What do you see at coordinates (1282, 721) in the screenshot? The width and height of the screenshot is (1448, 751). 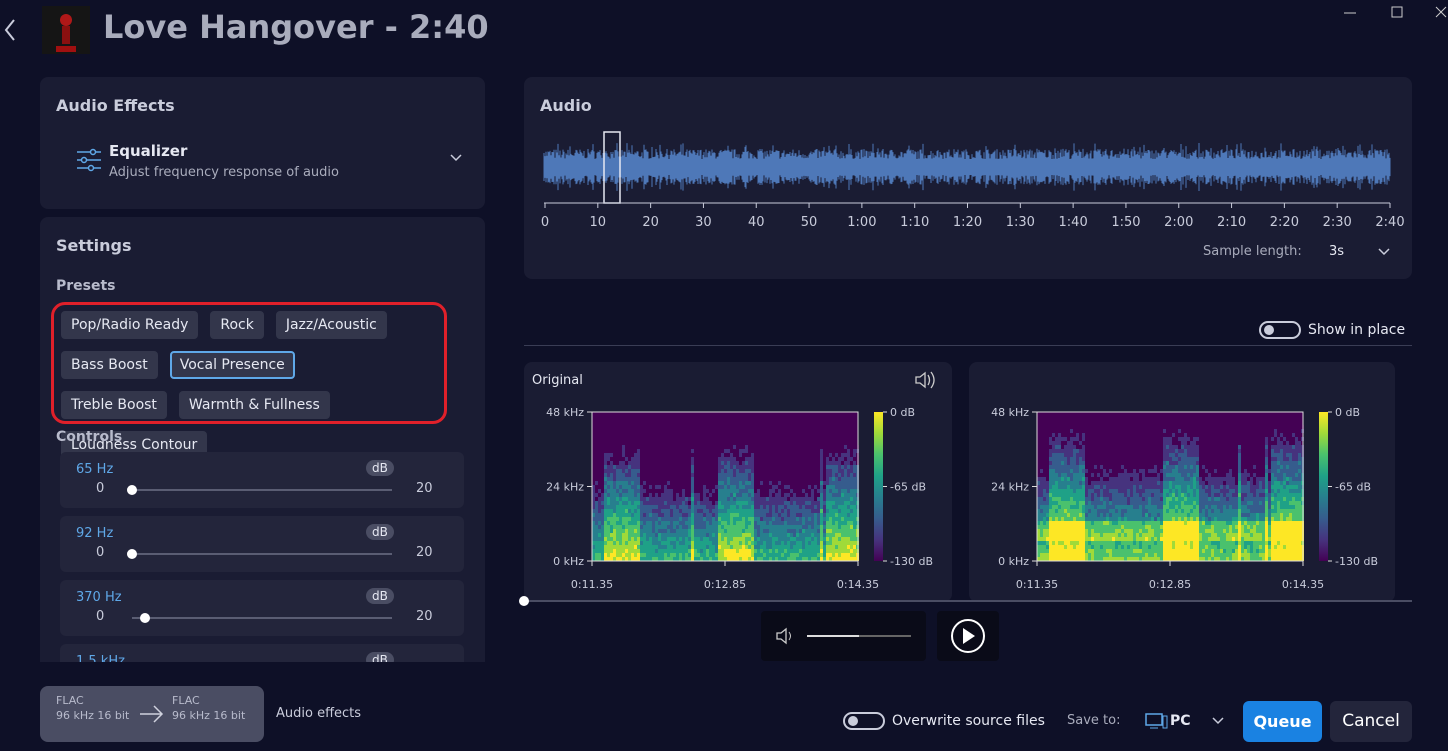 I see `queue-button: Queue` at bounding box center [1282, 721].